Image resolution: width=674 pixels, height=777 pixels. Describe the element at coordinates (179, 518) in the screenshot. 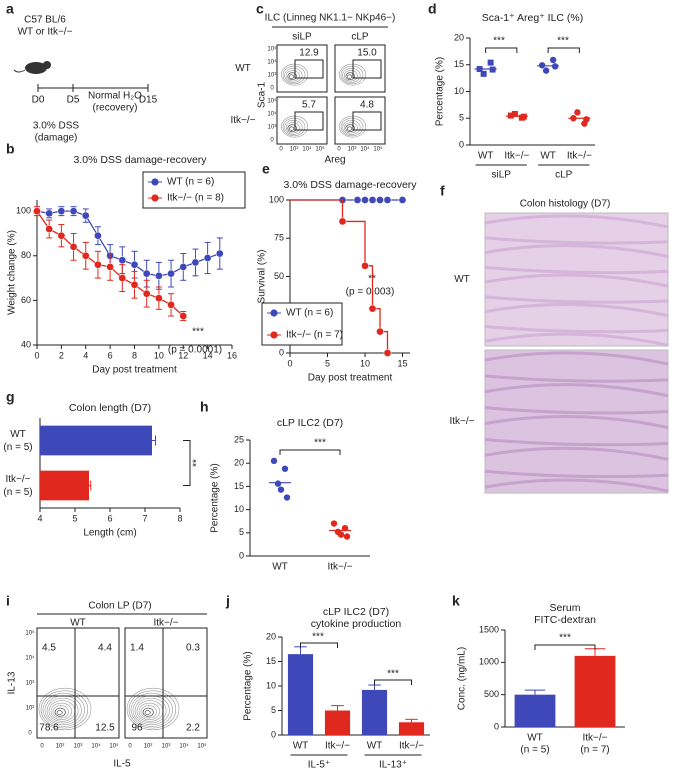

I see `x-tick-label: 8` at that location.